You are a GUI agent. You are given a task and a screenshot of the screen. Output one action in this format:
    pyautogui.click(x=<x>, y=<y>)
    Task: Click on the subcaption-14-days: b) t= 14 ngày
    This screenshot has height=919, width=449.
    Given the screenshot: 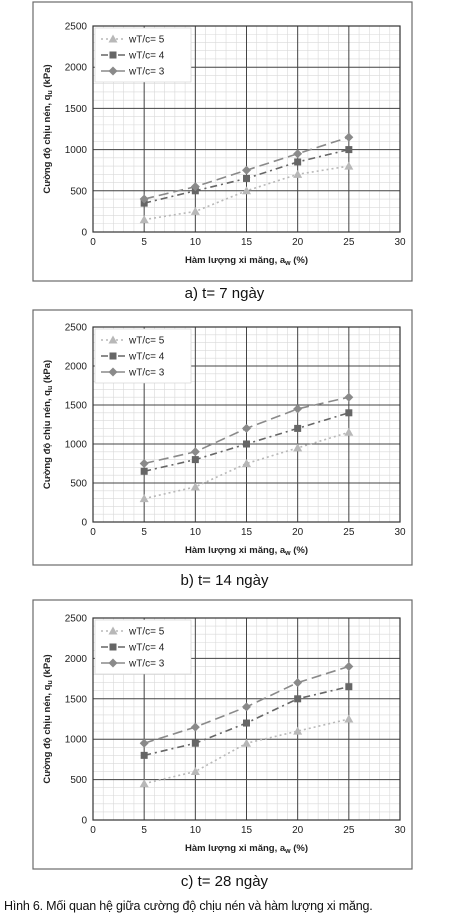 What is the action you would take?
    pyautogui.click(x=224, y=580)
    